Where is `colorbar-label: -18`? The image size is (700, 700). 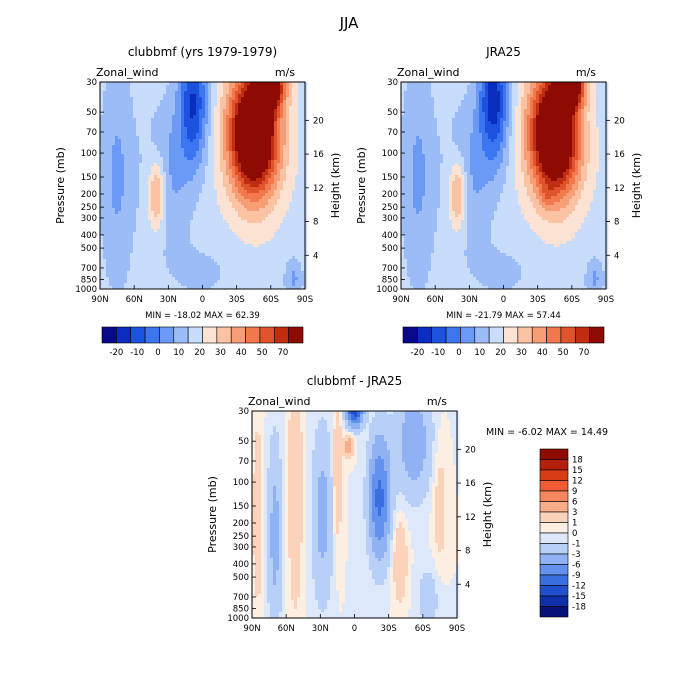 colorbar-label: -18 is located at coordinates (579, 608).